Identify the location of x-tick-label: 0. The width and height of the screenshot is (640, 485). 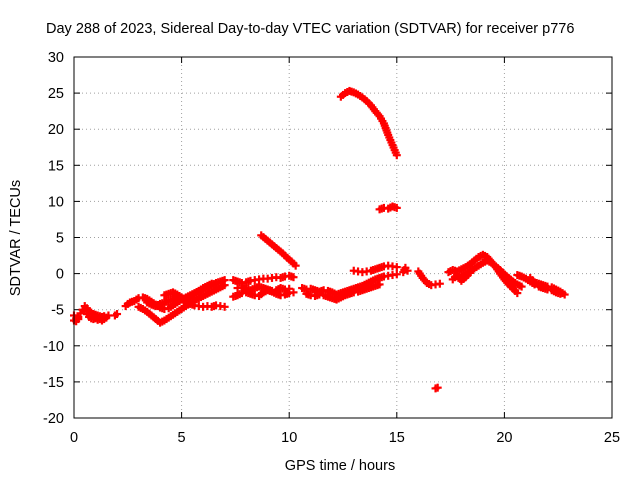
(74, 438).